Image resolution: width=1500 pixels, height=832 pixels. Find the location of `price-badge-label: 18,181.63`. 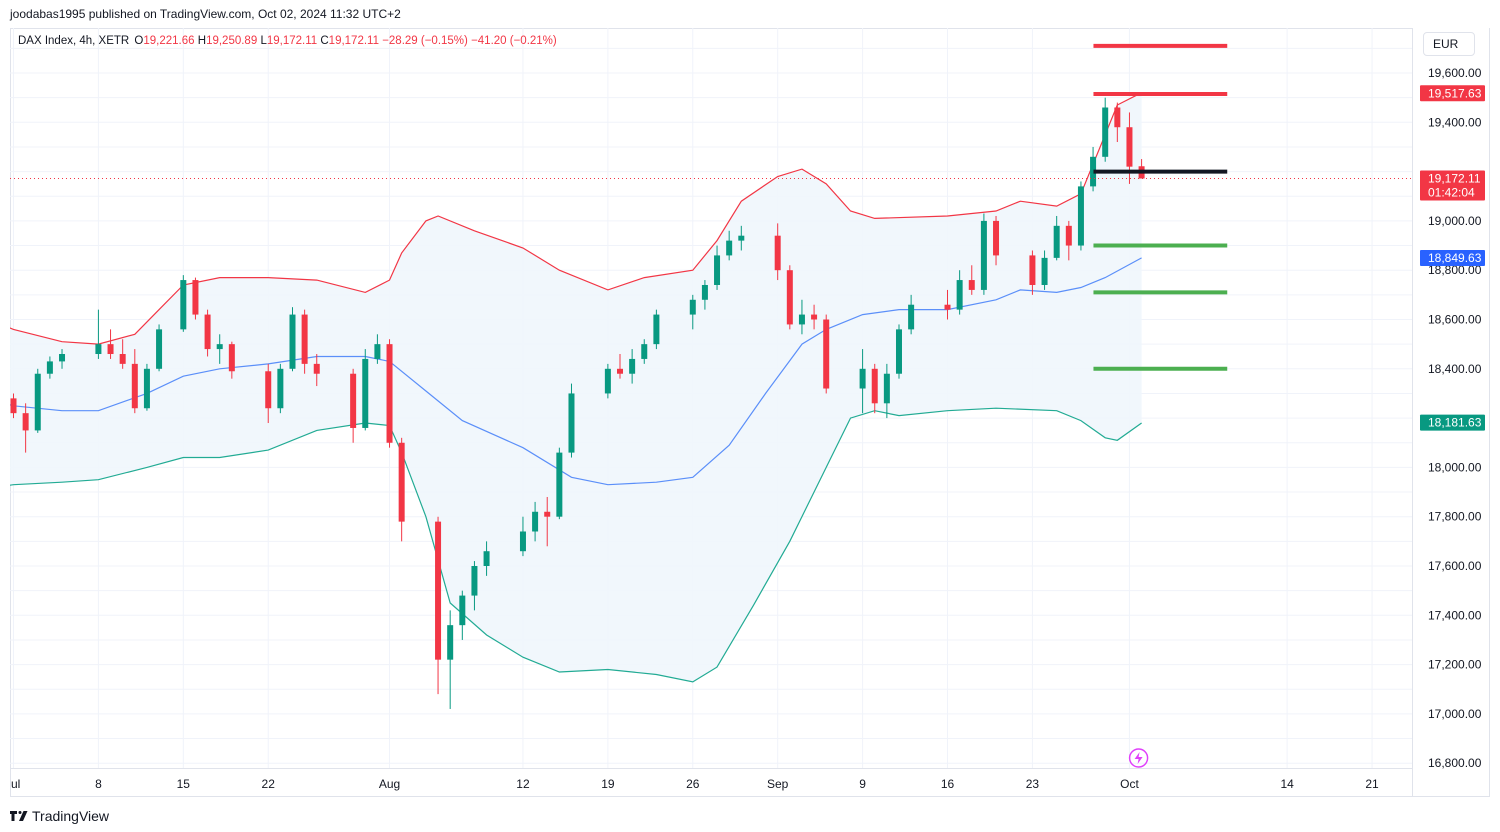

price-badge-label: 18,181.63 is located at coordinates (1455, 423).